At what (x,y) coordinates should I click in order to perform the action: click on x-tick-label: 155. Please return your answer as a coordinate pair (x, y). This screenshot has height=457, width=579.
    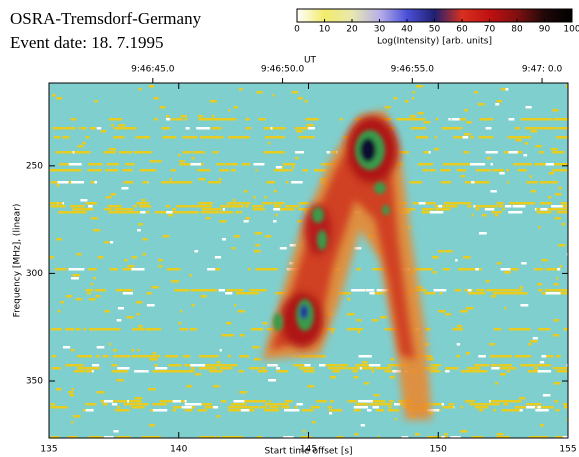
    Looking at the image, I should click on (567, 450).